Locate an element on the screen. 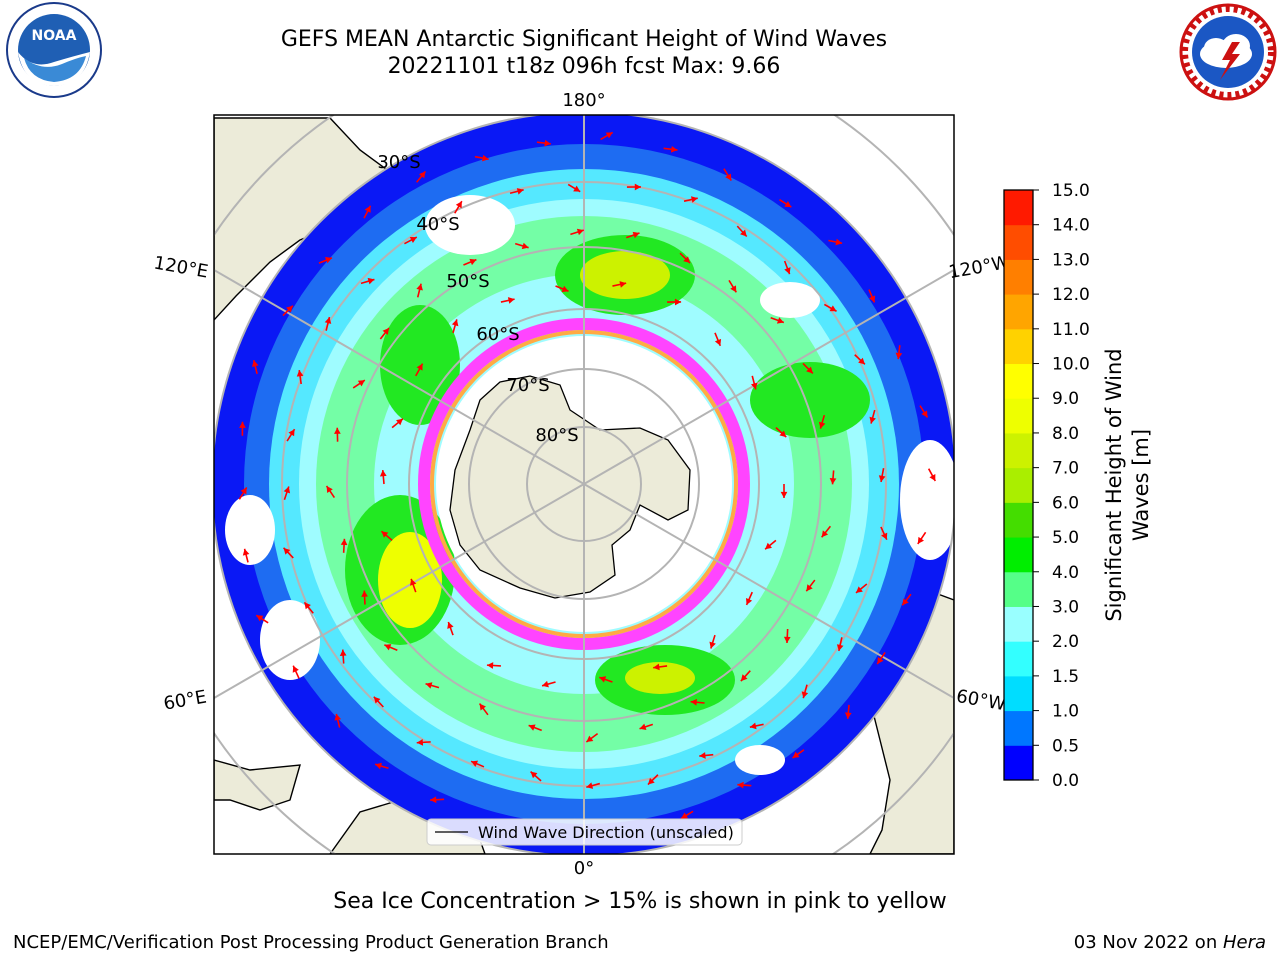 This screenshot has height=960, width=1280. colorbar-tick-label: 1.0 is located at coordinates (1065, 712).